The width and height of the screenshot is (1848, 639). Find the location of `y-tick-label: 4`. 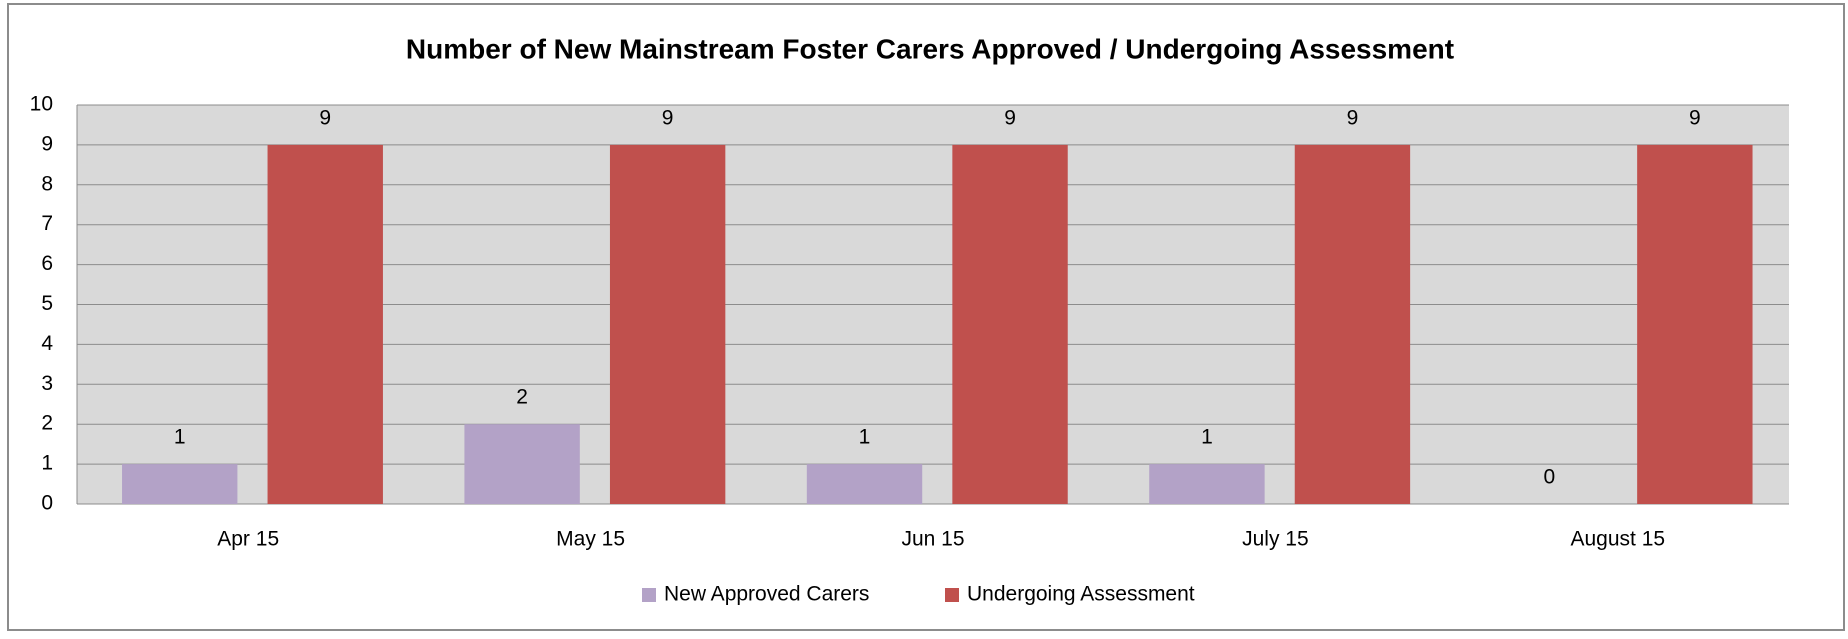

y-tick-label: 4 is located at coordinates (47, 343).